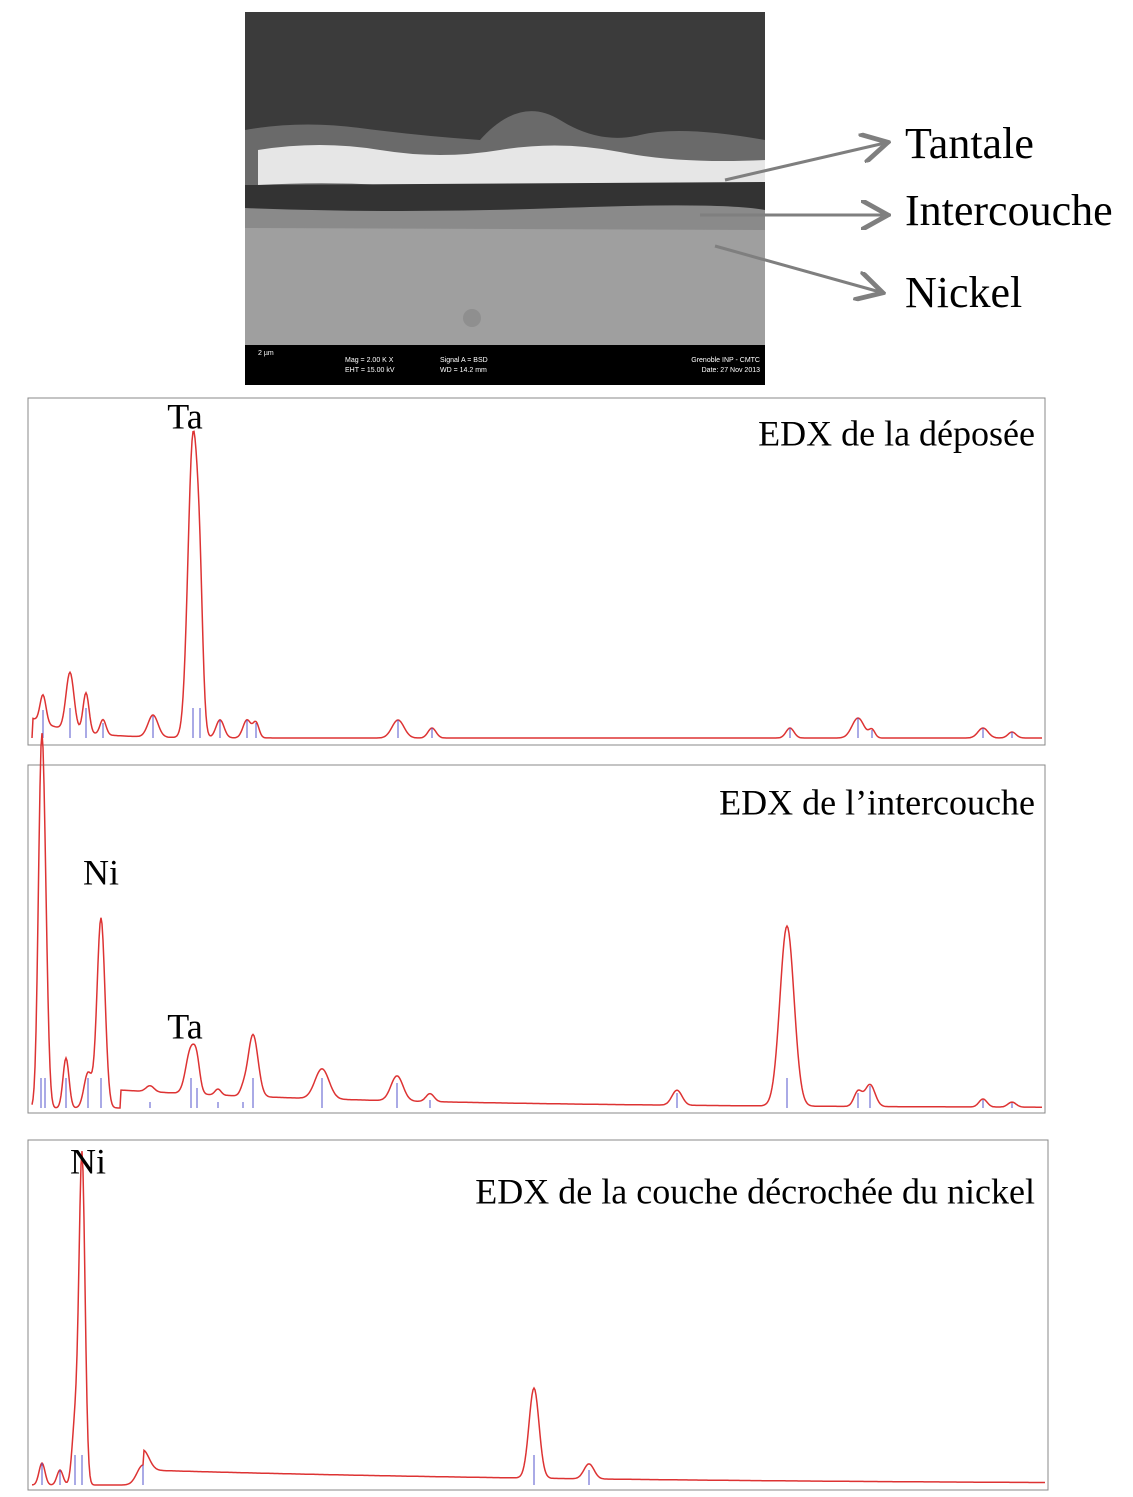 The image size is (1133, 1497). What do you see at coordinates (464, 360) in the screenshot?
I see `info-text: Signal A = BSD` at bounding box center [464, 360].